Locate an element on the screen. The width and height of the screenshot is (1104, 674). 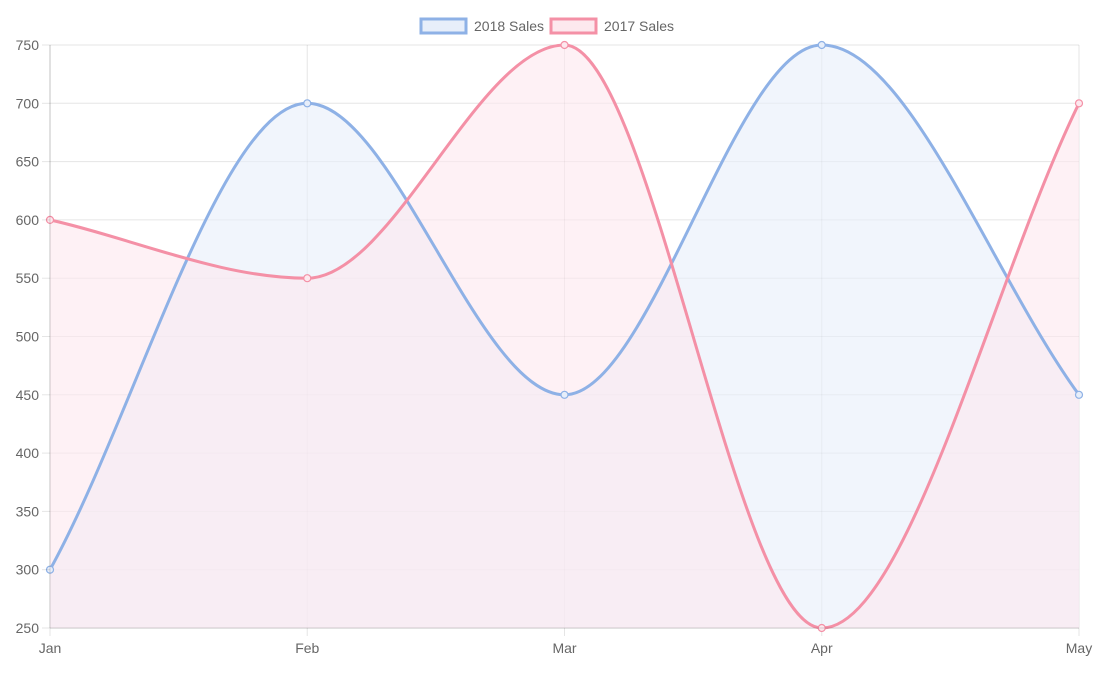
y-tick-label: 450 is located at coordinates (28, 395).